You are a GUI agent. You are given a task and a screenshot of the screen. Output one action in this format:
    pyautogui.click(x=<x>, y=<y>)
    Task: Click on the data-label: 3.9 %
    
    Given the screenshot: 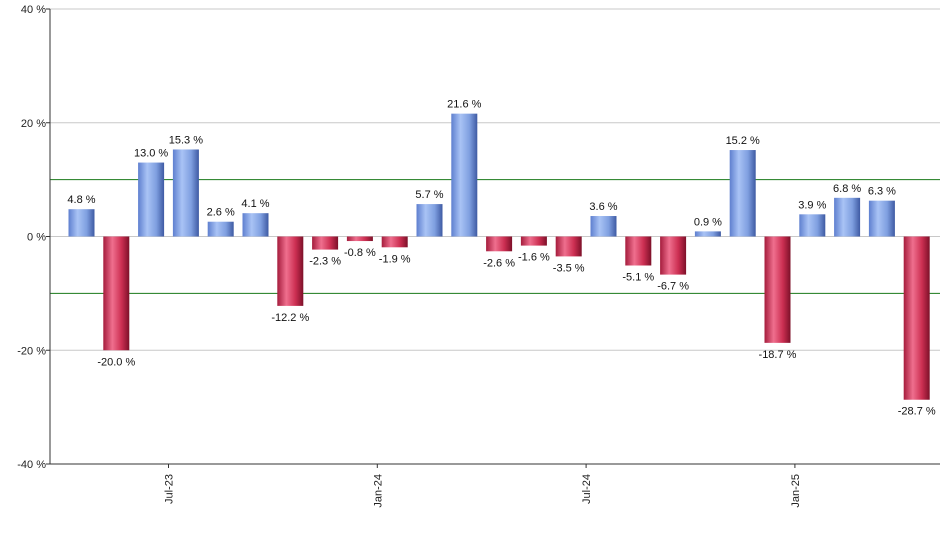 What is the action you would take?
    pyautogui.click(x=812, y=205)
    